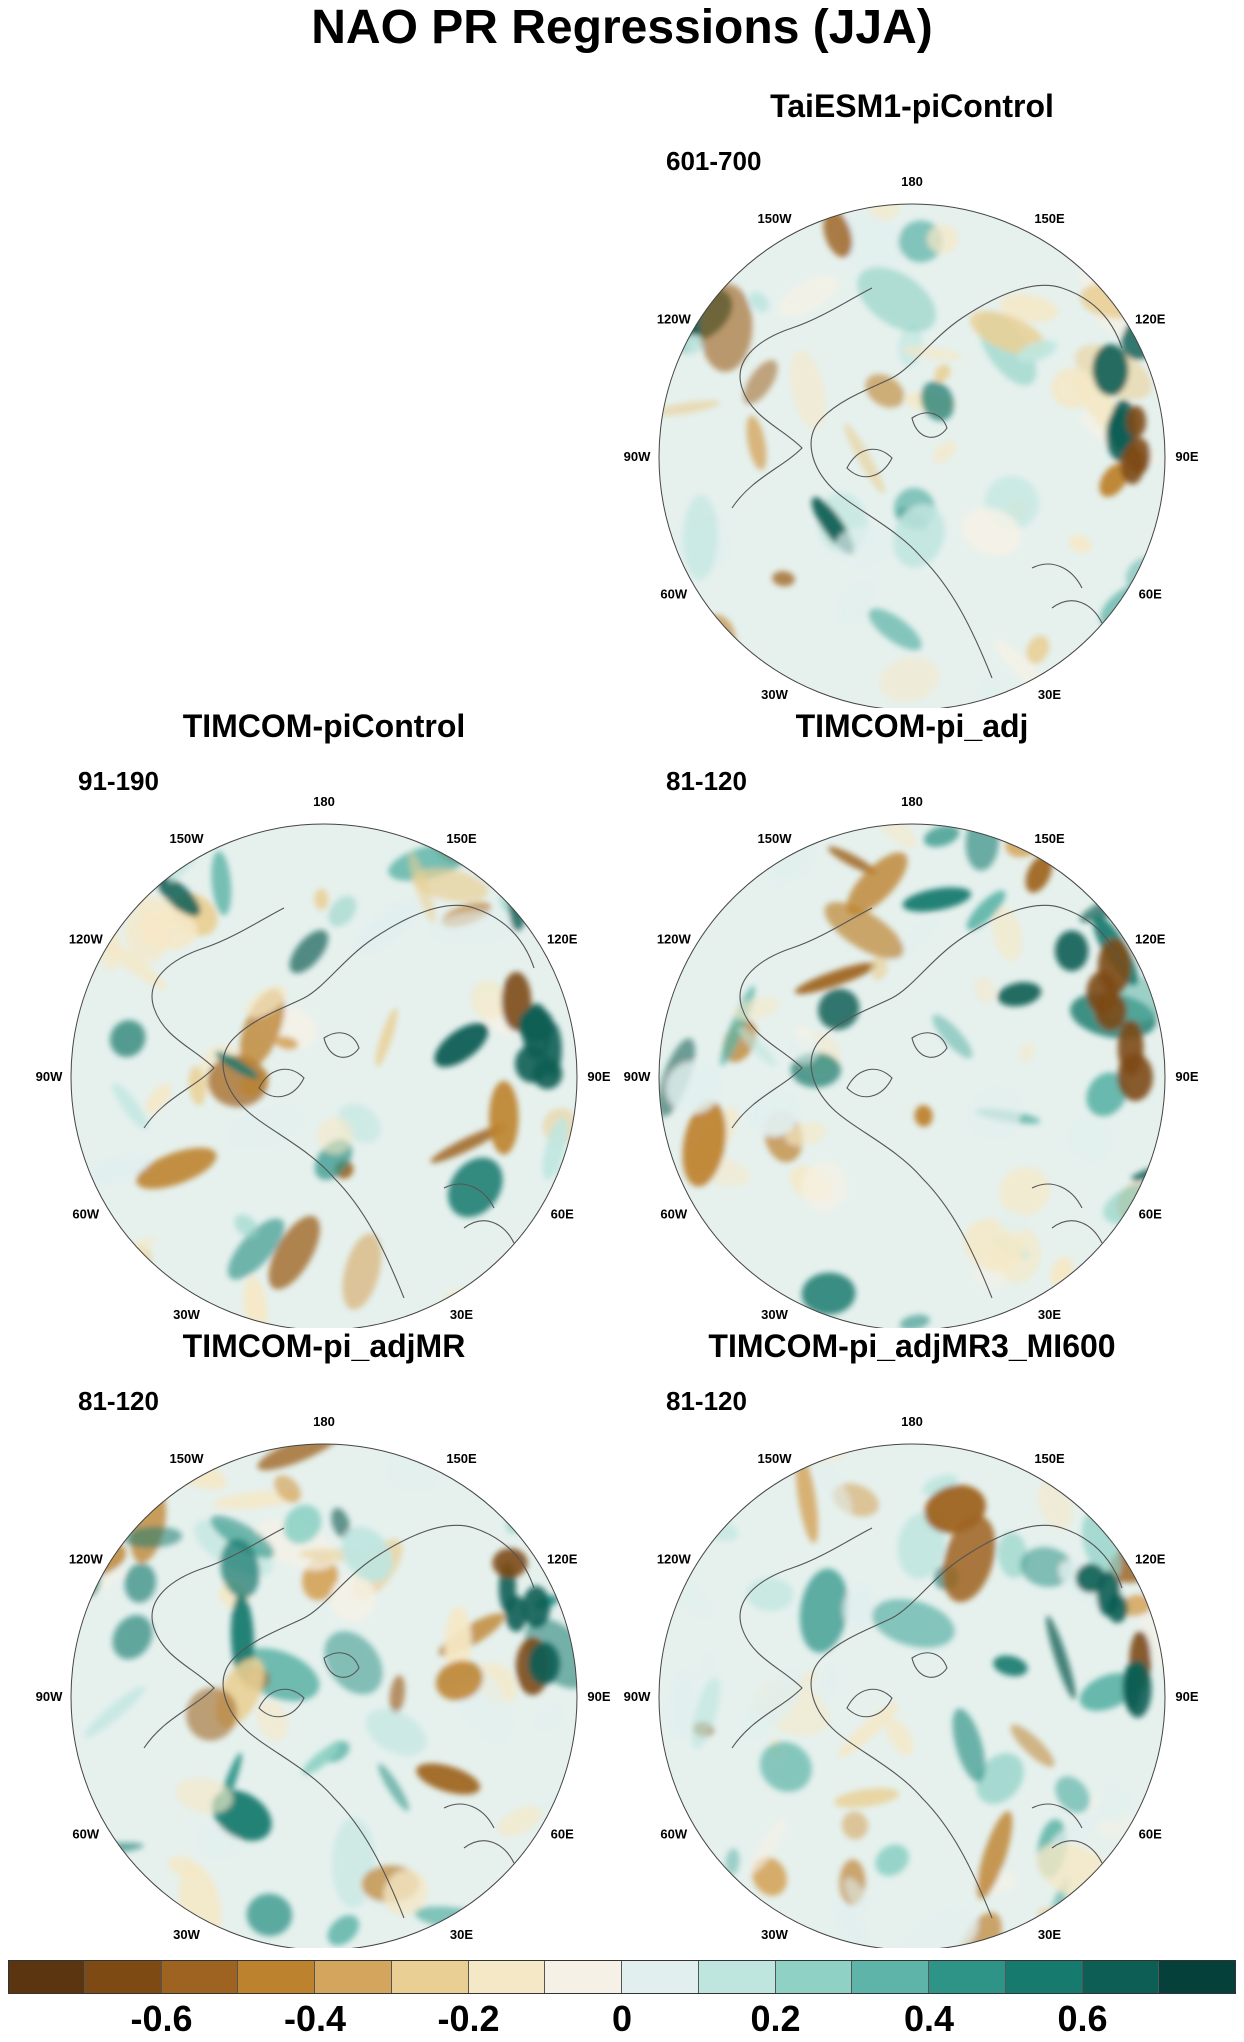 The width and height of the screenshot is (1244, 2042). What do you see at coordinates (912, 106) in the screenshot?
I see `panel-title: TaiESM1-piControl` at bounding box center [912, 106].